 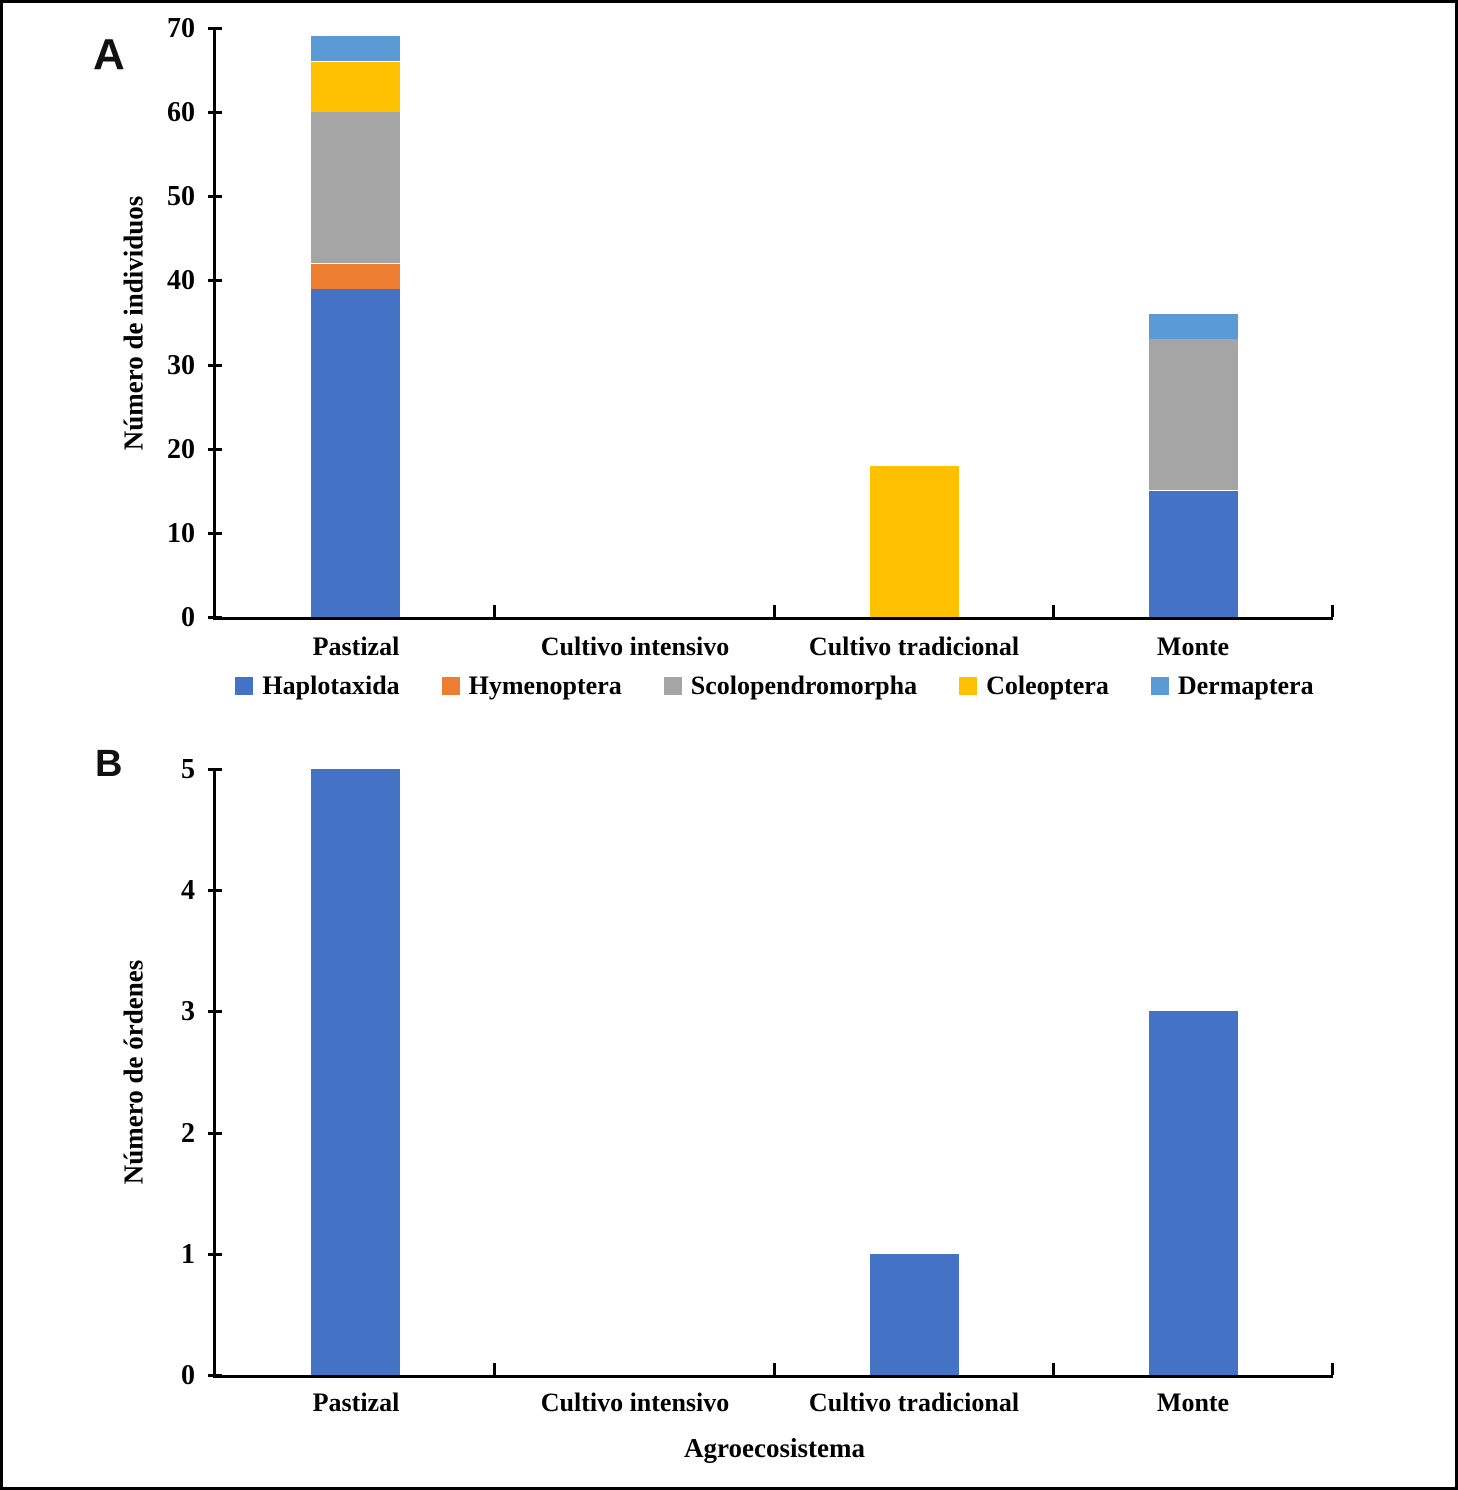 What do you see at coordinates (133, 1072) in the screenshot?
I see `panel-b-y-axis-title: Número de órdenes` at bounding box center [133, 1072].